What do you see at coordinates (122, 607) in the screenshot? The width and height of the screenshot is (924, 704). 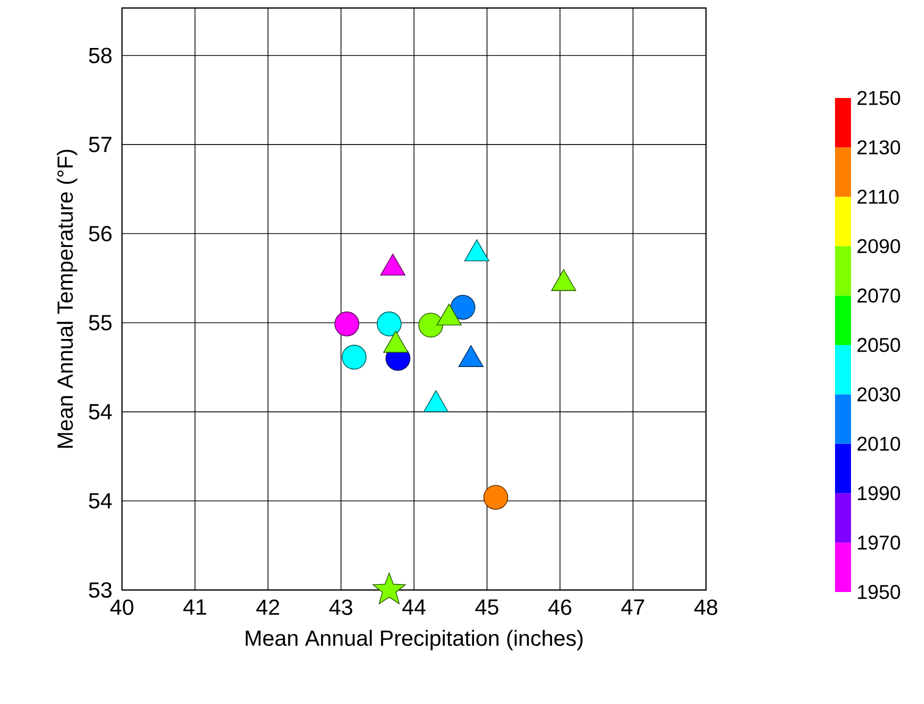 I see `x-tick-label: 40` at bounding box center [122, 607].